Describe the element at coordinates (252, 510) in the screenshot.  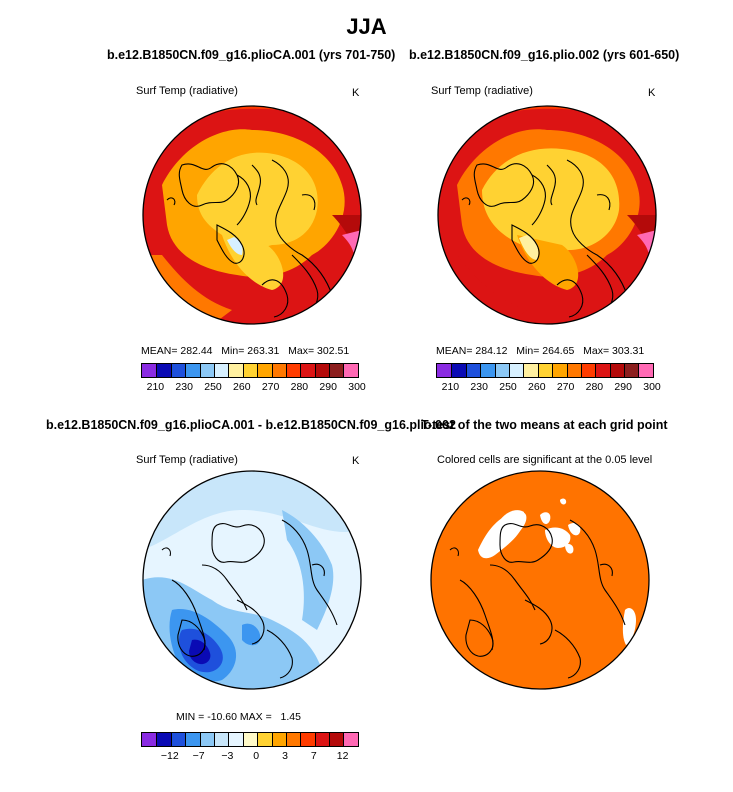
I see `north-band` at that location.